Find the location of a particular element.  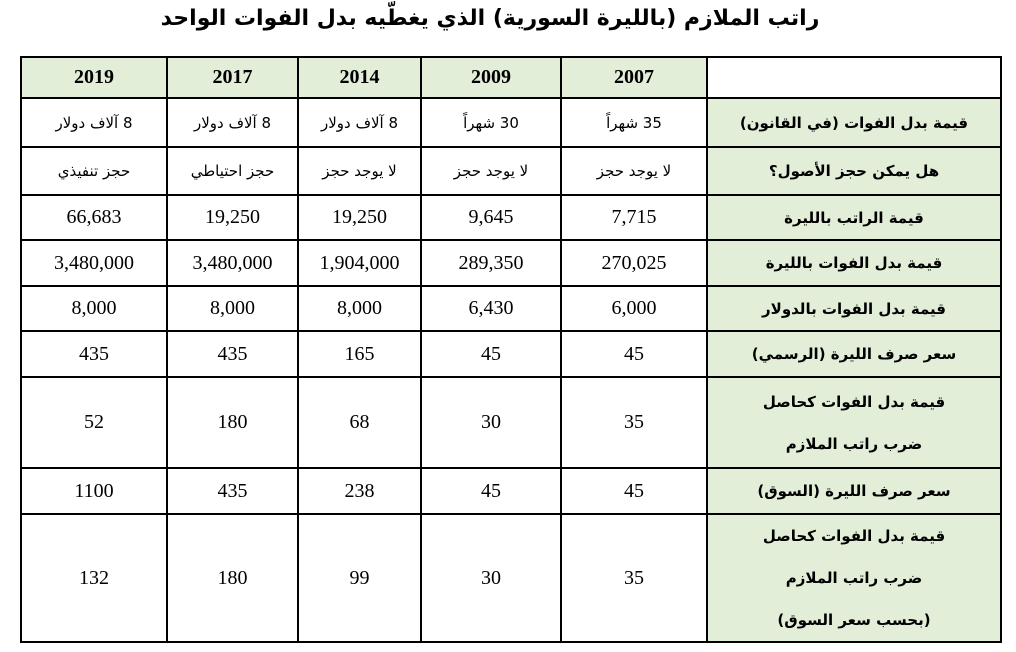

value-cell: 238 is located at coordinates (359, 491).